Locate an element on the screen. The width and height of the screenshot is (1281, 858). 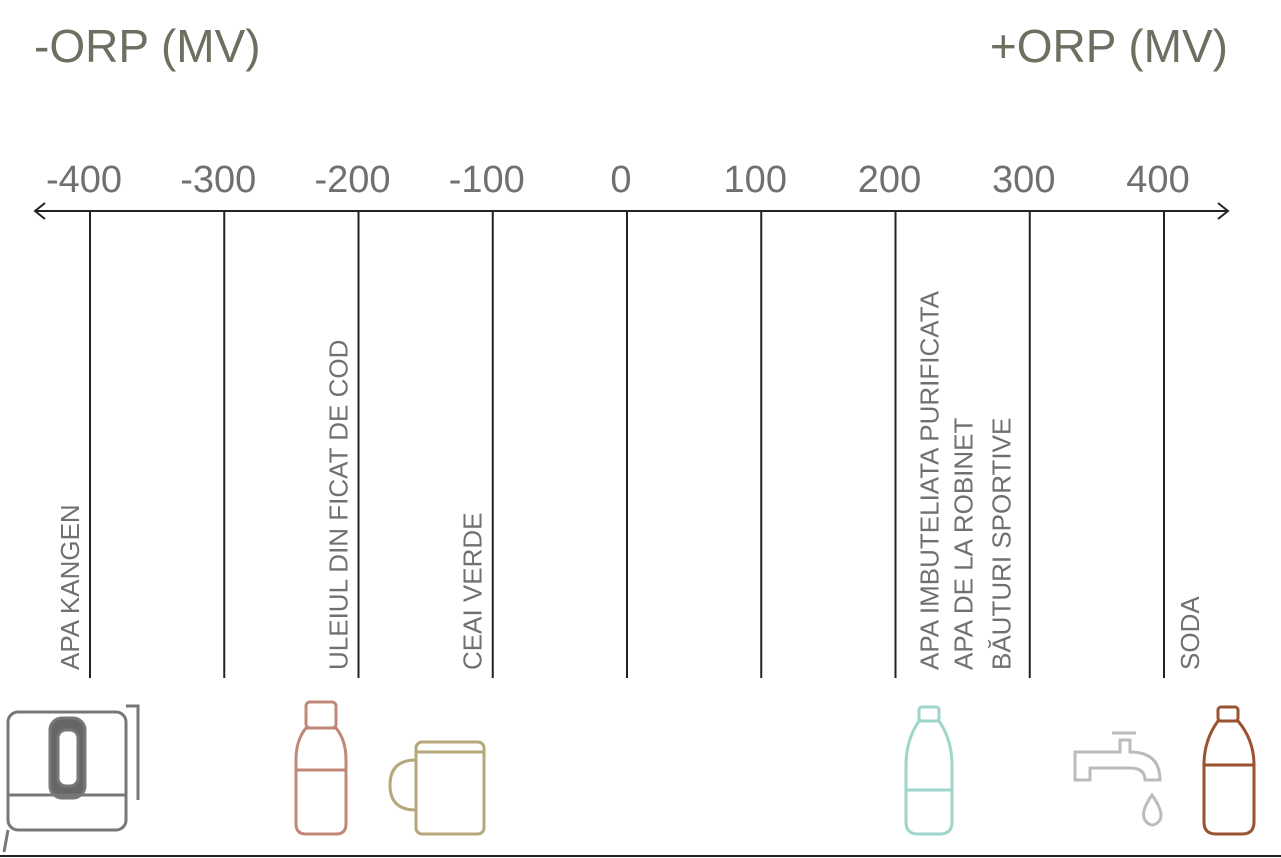
item-label: SODA is located at coordinates (1190, 633).